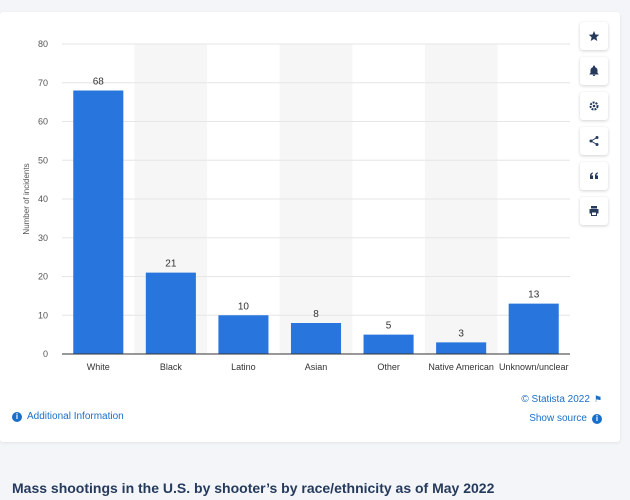 Image resolution: width=630 pixels, height=500 pixels. What do you see at coordinates (534, 367) in the screenshot?
I see `x-tick-label: Unknown/unclear` at bounding box center [534, 367].